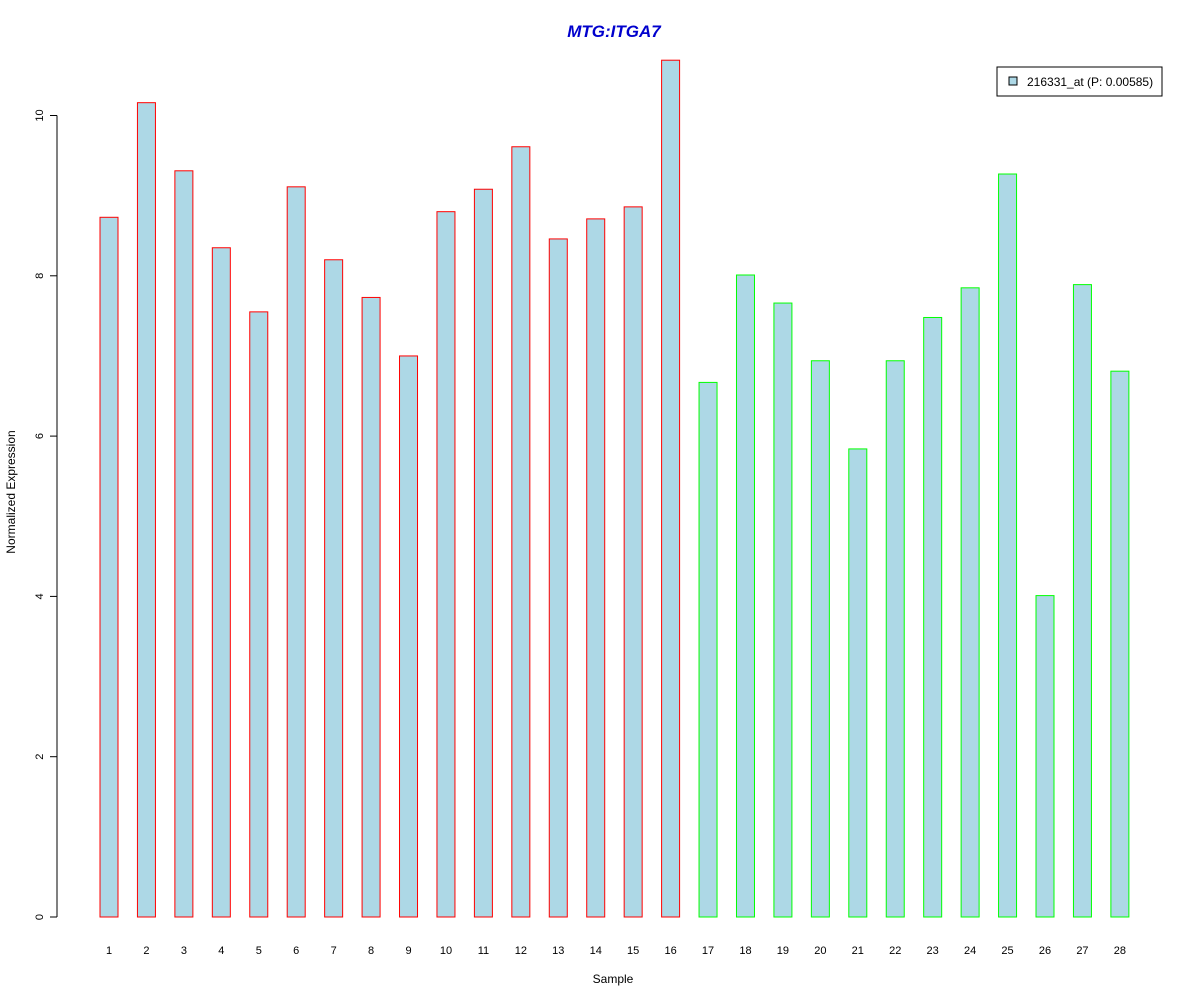  I want to click on x-tick-label: 12, so click(521, 951).